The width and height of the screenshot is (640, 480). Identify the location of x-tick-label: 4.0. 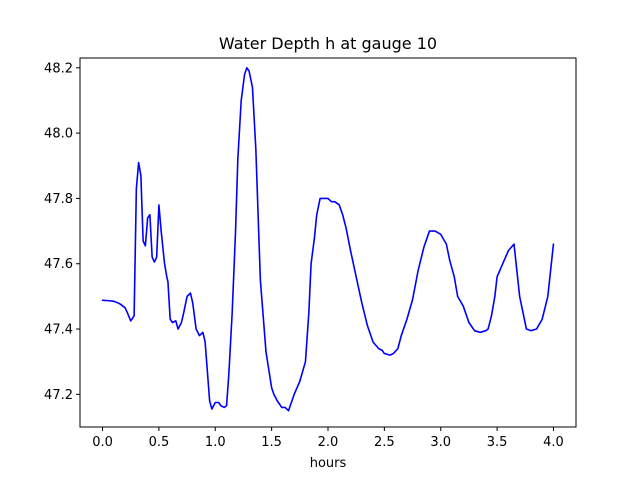
(553, 442).